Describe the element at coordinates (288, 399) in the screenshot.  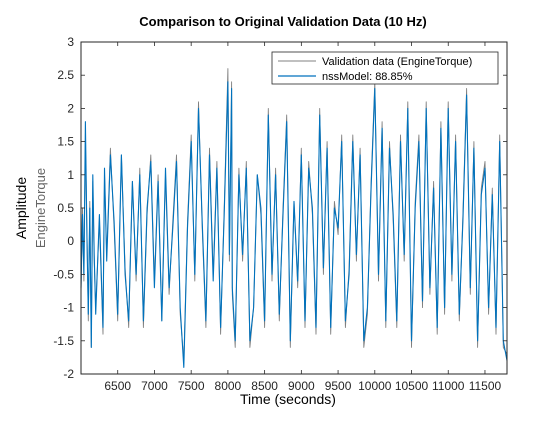
I see `x-axis-label: Time (seconds)` at that location.